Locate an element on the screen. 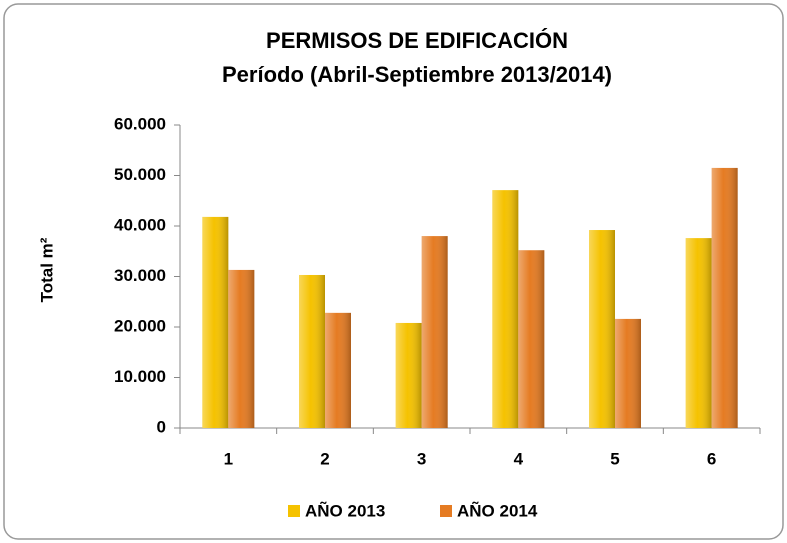  y-tick-label: 40.000 is located at coordinates (140, 224).